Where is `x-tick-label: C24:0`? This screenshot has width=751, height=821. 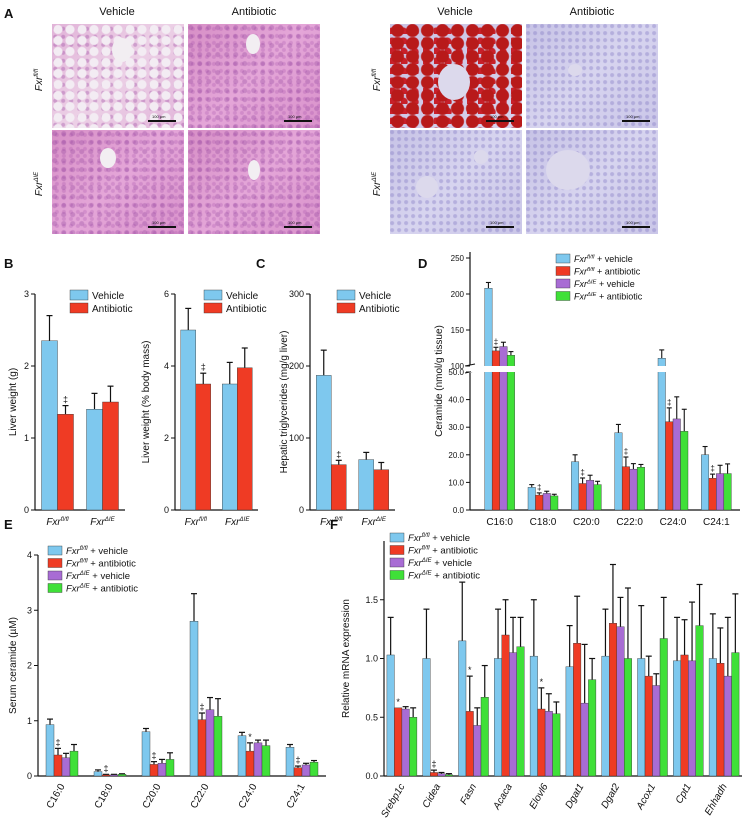 x-tick-label: C24:0 is located at coordinates (673, 522).